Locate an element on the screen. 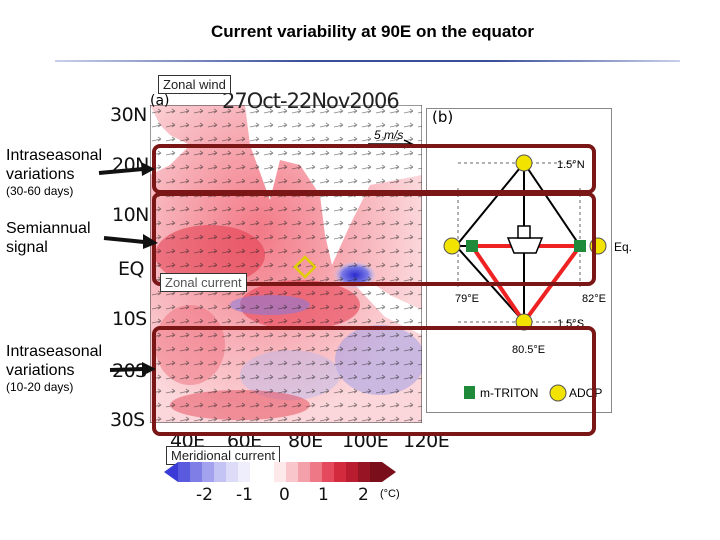  mooring-array-diagram is located at coordinates (519, 260).